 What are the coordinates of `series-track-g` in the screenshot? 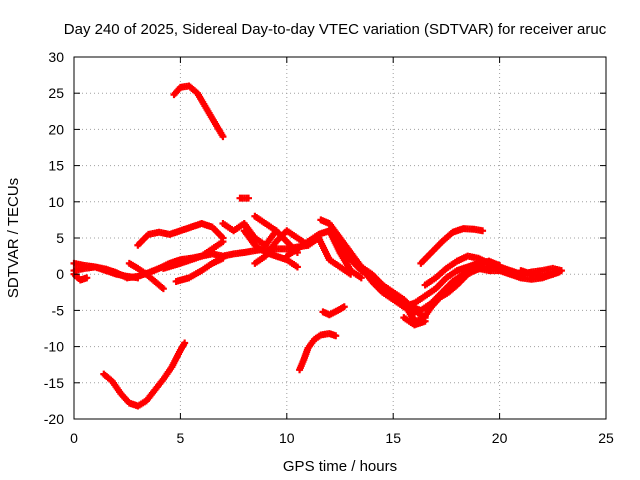 It's located at (146, 276).